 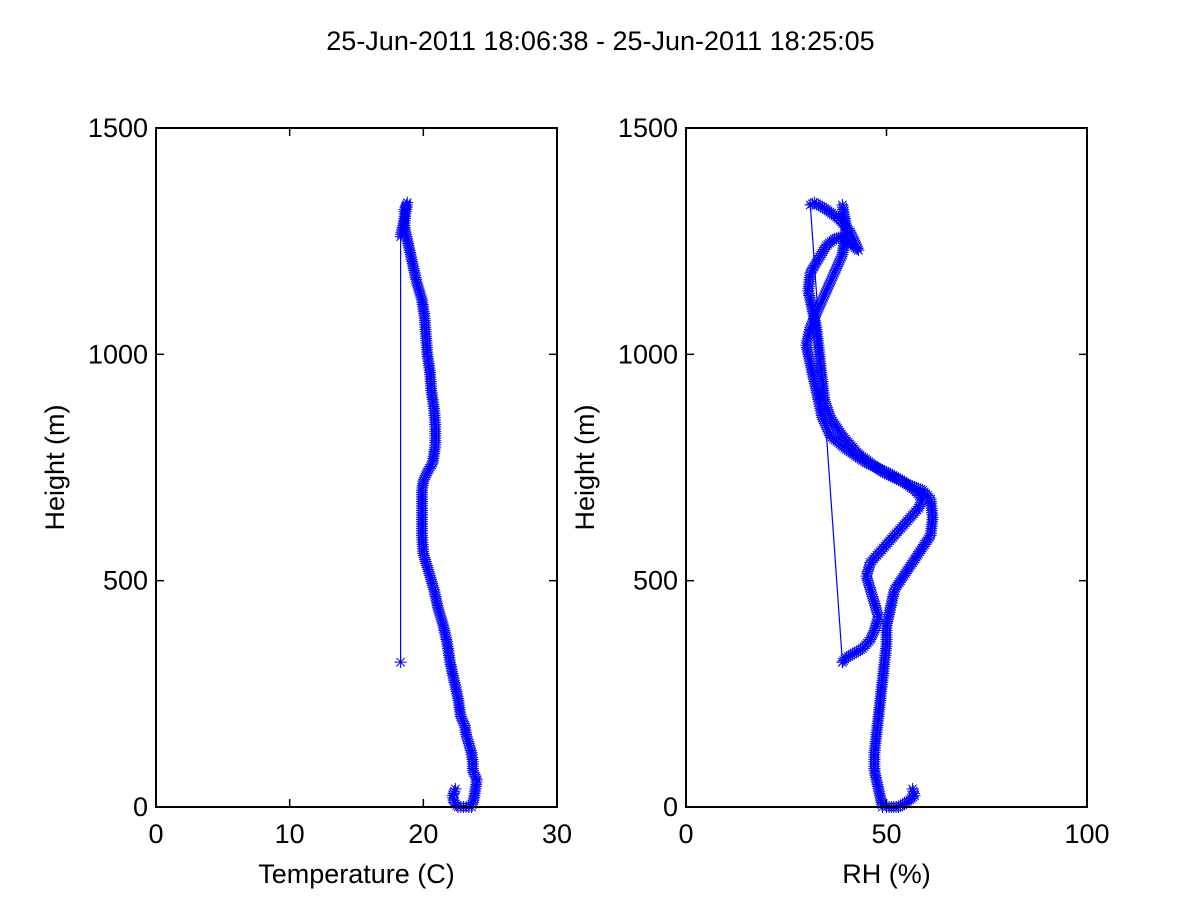 I want to click on x-axis-label: Temperature (C), so click(x=356, y=874).